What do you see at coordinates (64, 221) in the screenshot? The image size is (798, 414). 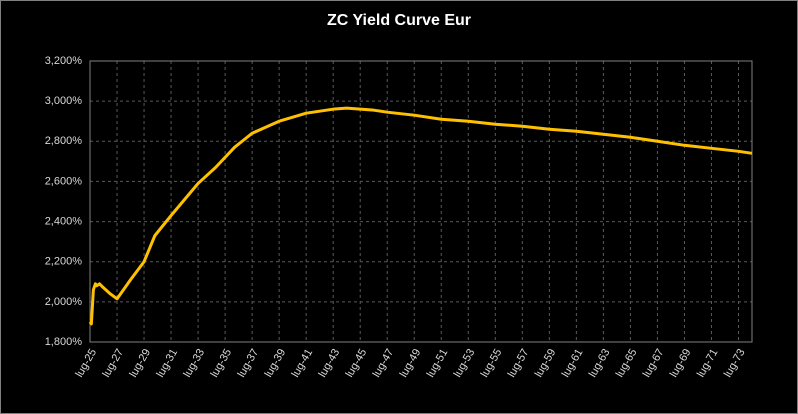 I see `y-tick-label: 2,400%` at bounding box center [64, 221].